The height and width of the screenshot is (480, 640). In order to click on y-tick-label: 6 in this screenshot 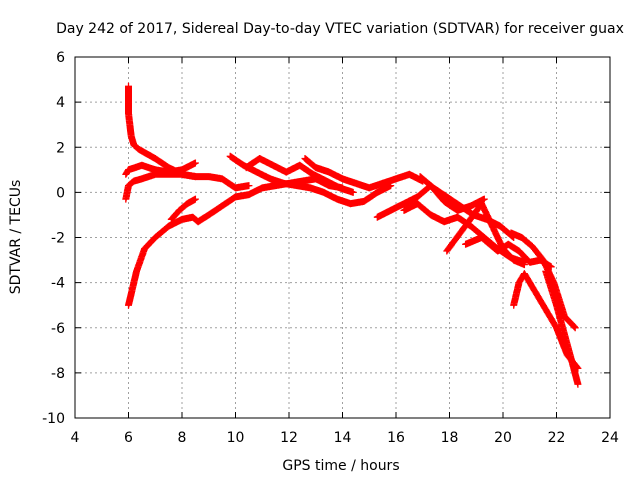, I will do `click(60, 58)`.